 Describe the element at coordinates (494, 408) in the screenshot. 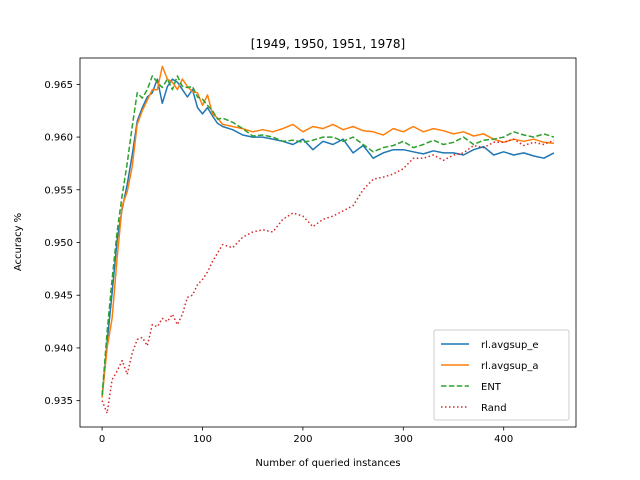

I see `legend-label-3: Rand` at that location.